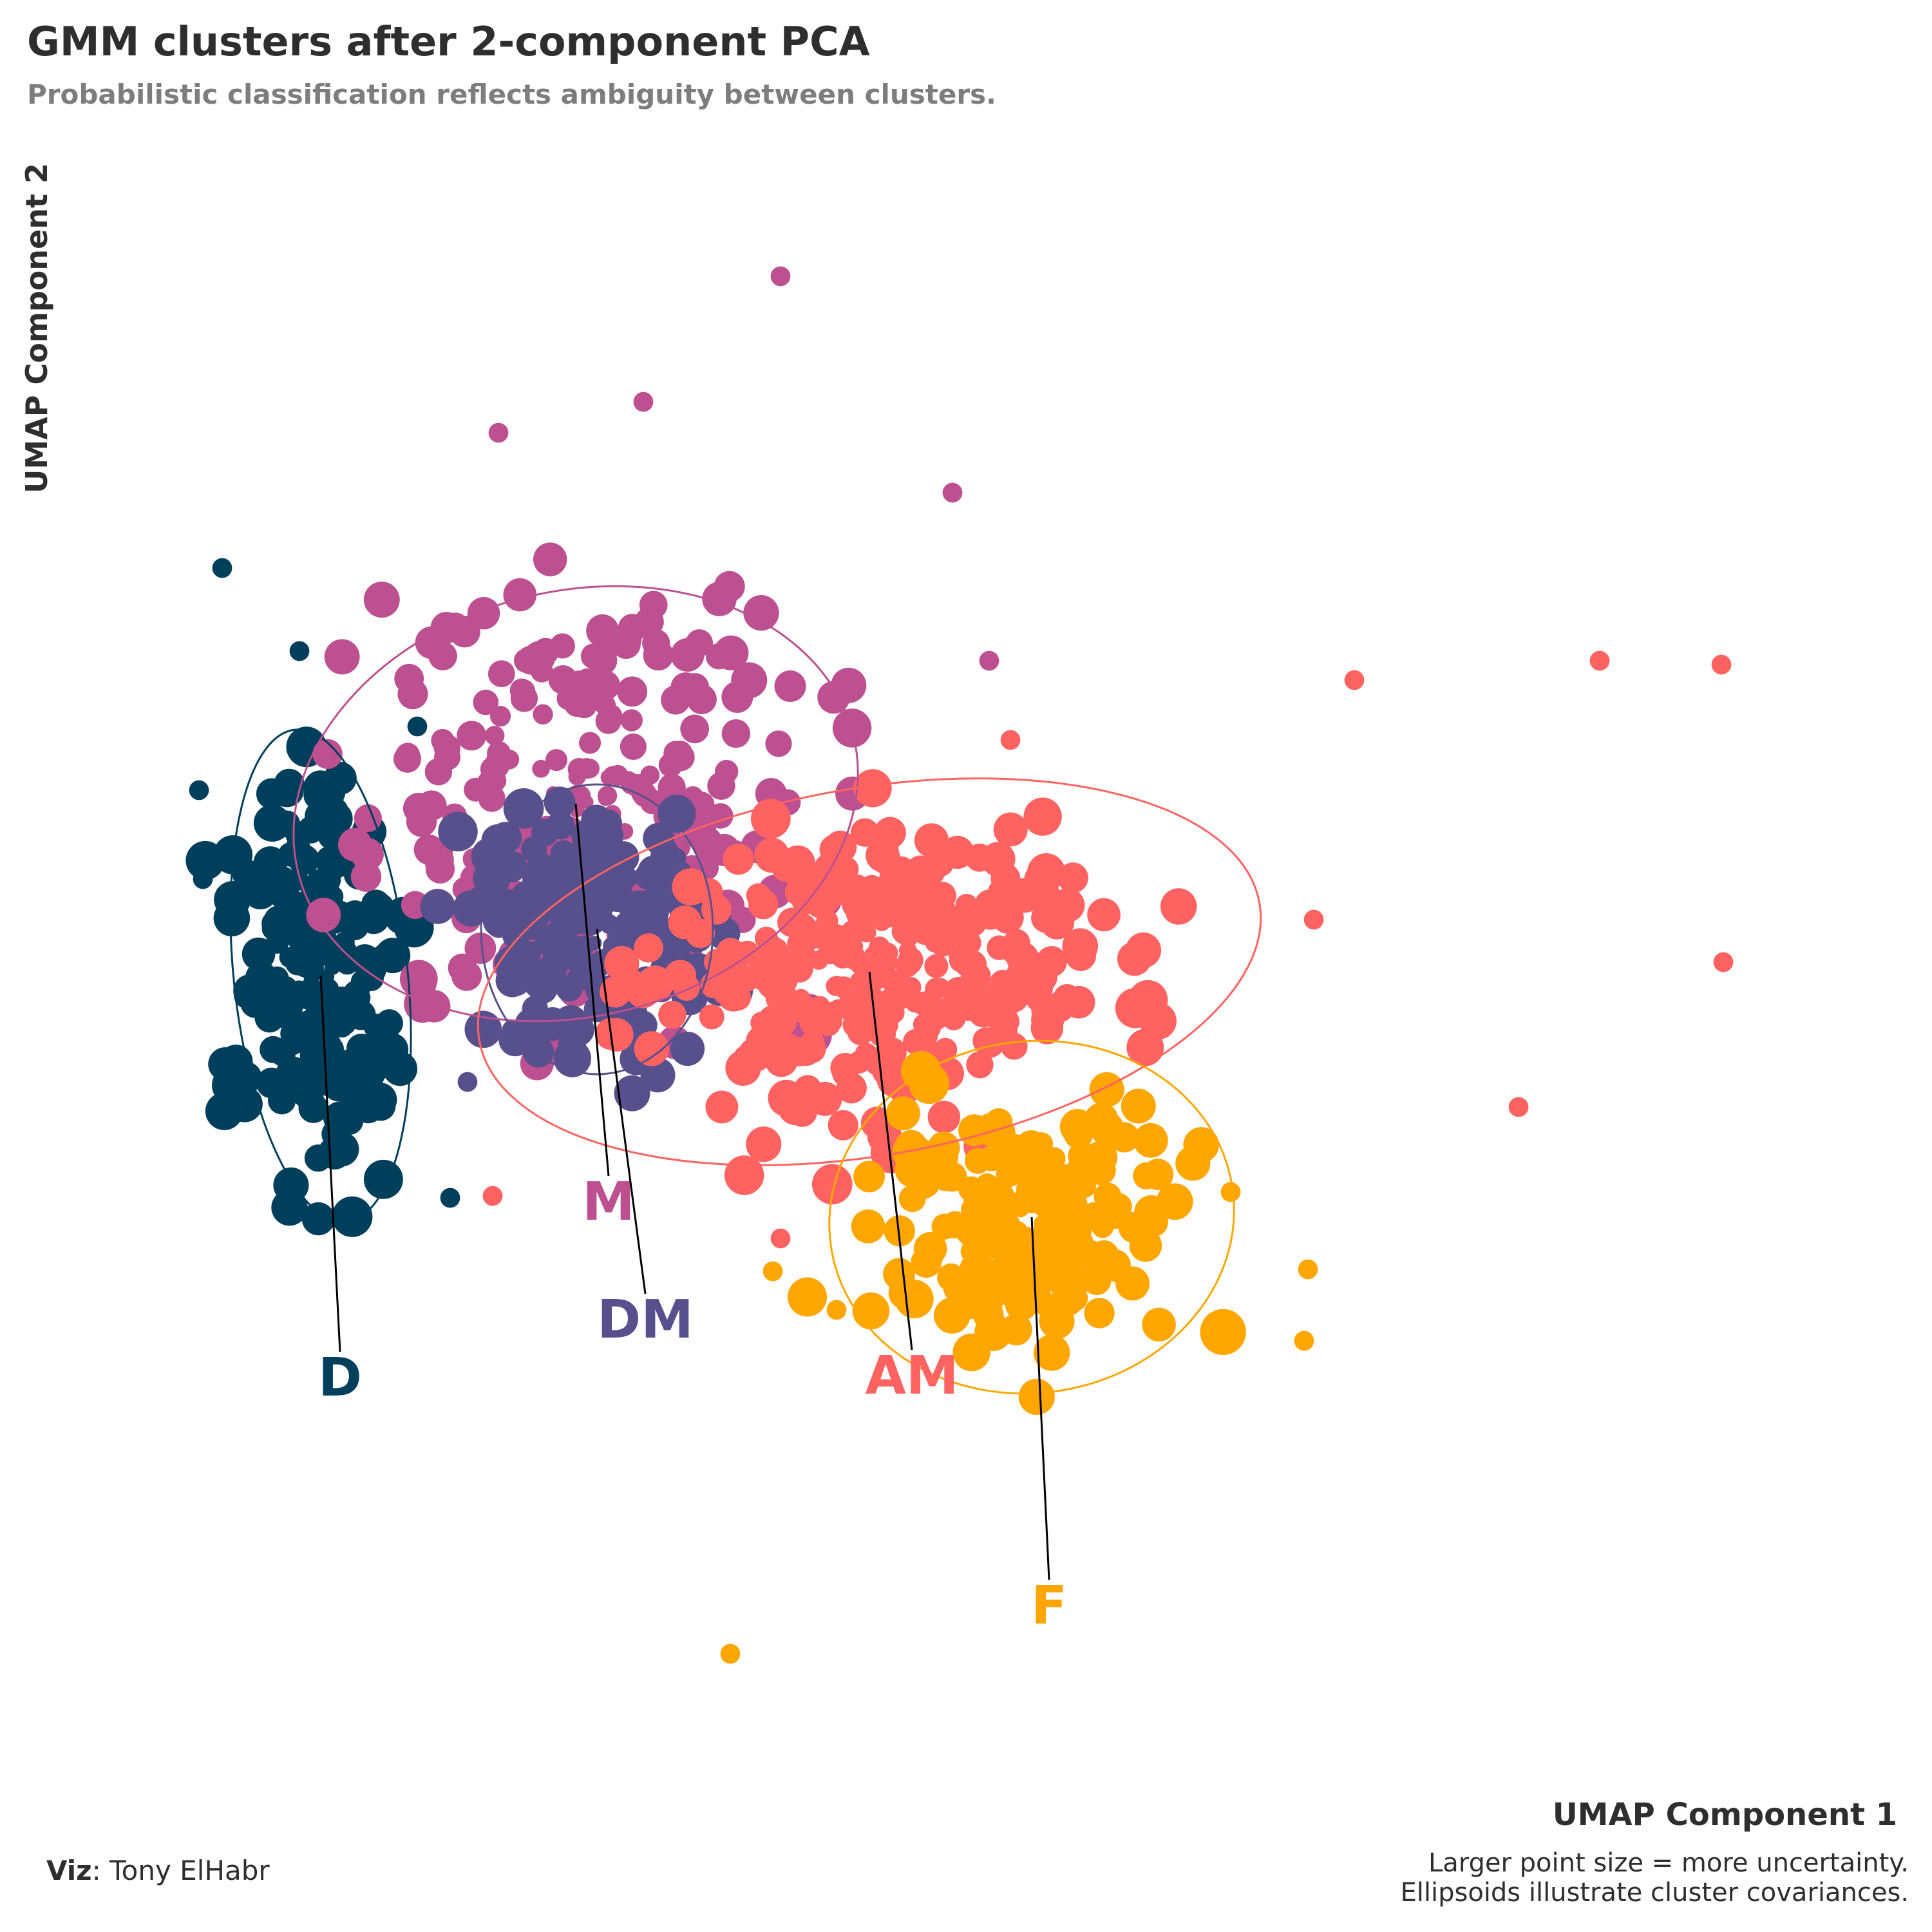 This screenshot has height=1932, width=1932. I want to click on cluster-label-M: M, so click(608, 1202).